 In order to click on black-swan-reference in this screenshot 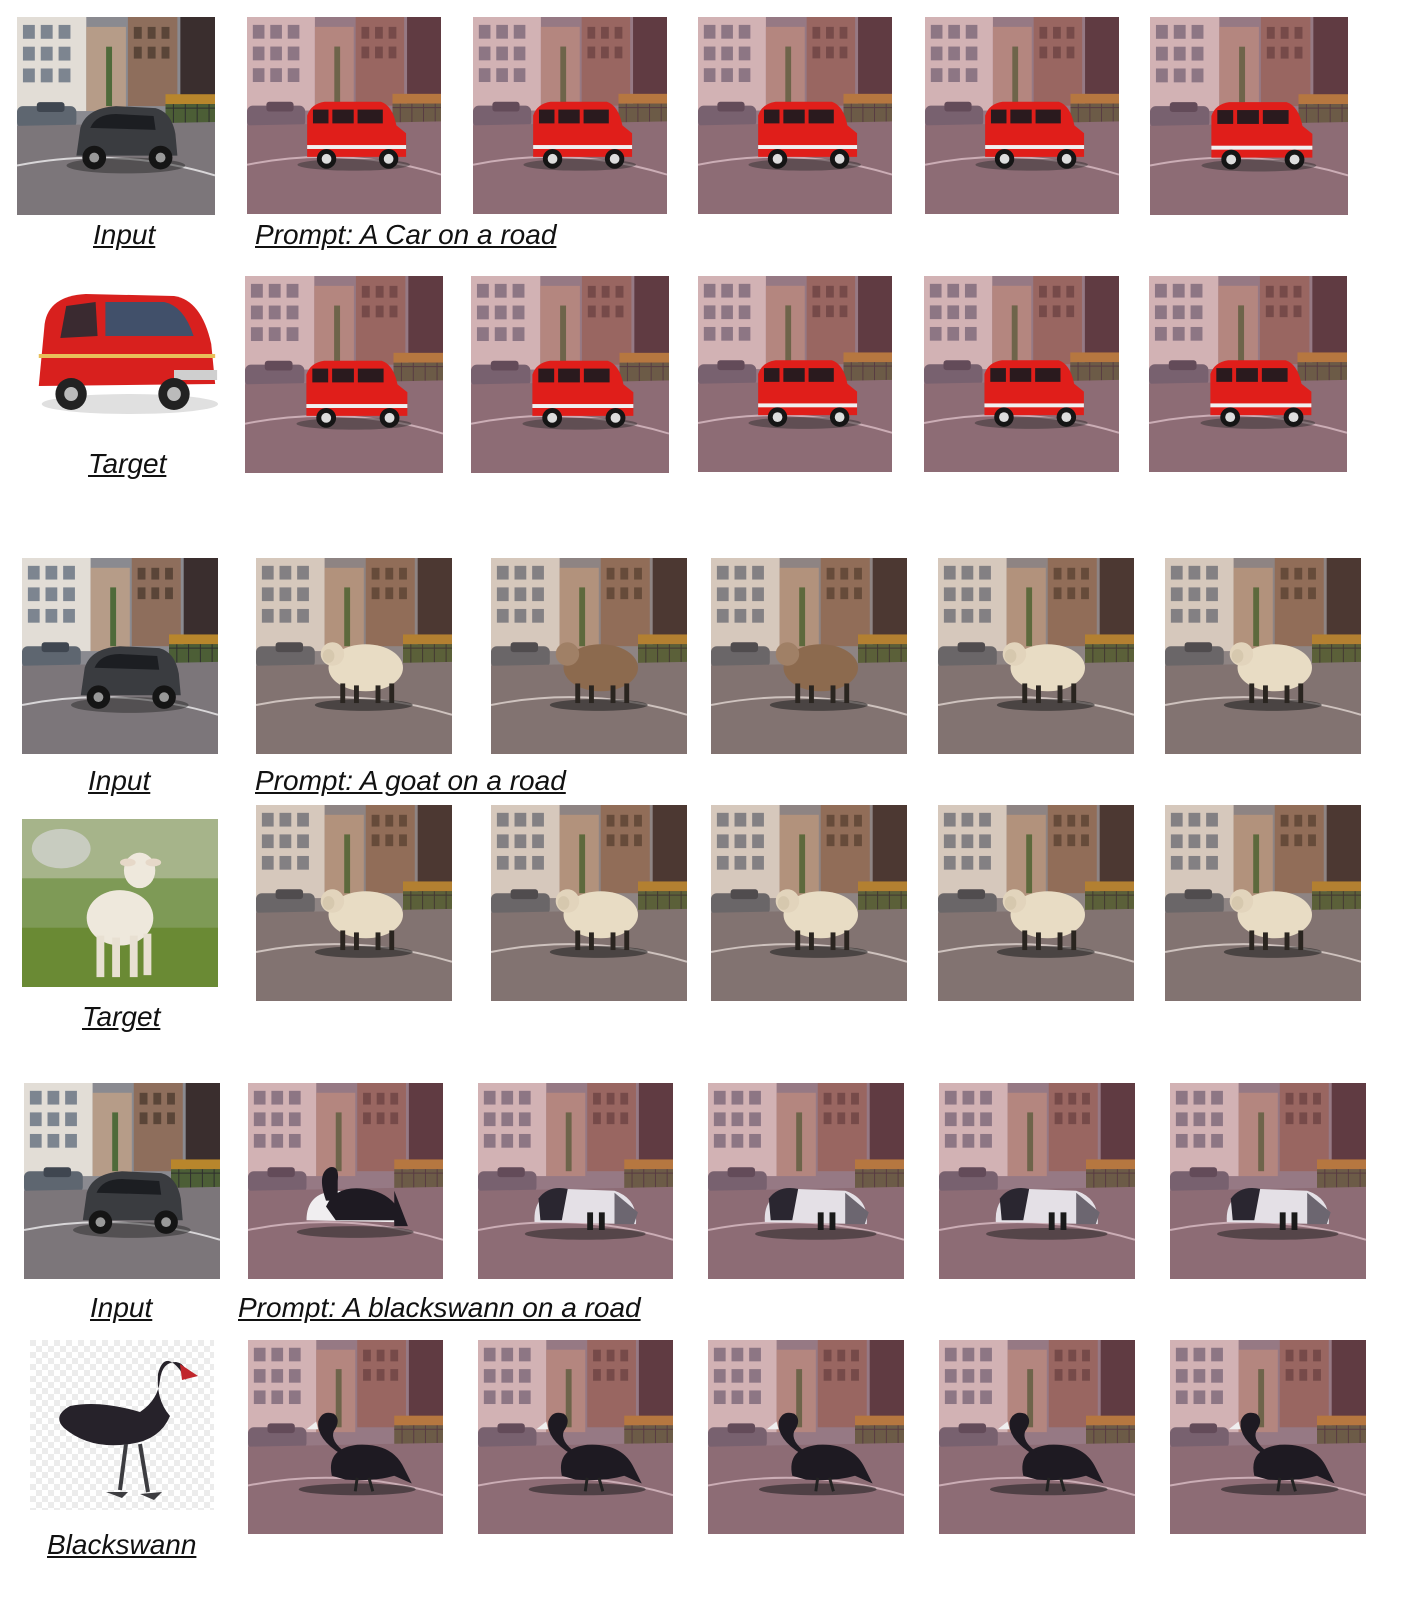, I will do `click(122, 1425)`.